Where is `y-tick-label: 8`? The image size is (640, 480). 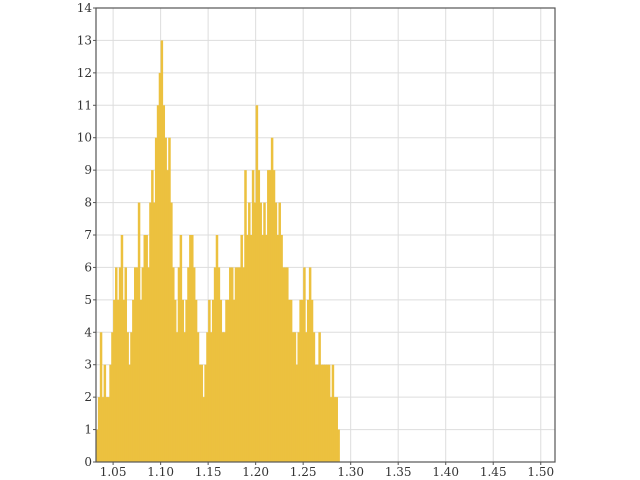 y-tick-label: 8 is located at coordinates (88, 203).